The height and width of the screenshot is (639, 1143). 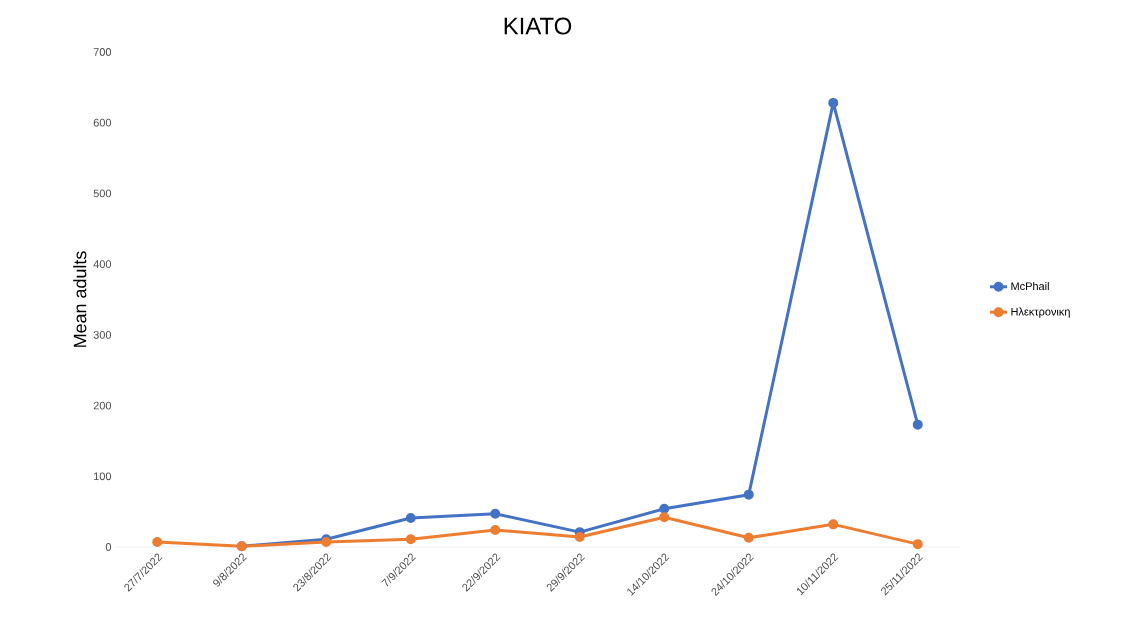 What do you see at coordinates (1040, 312) in the screenshot?
I see `legend-label: Ηλεκτρονικη` at bounding box center [1040, 312].